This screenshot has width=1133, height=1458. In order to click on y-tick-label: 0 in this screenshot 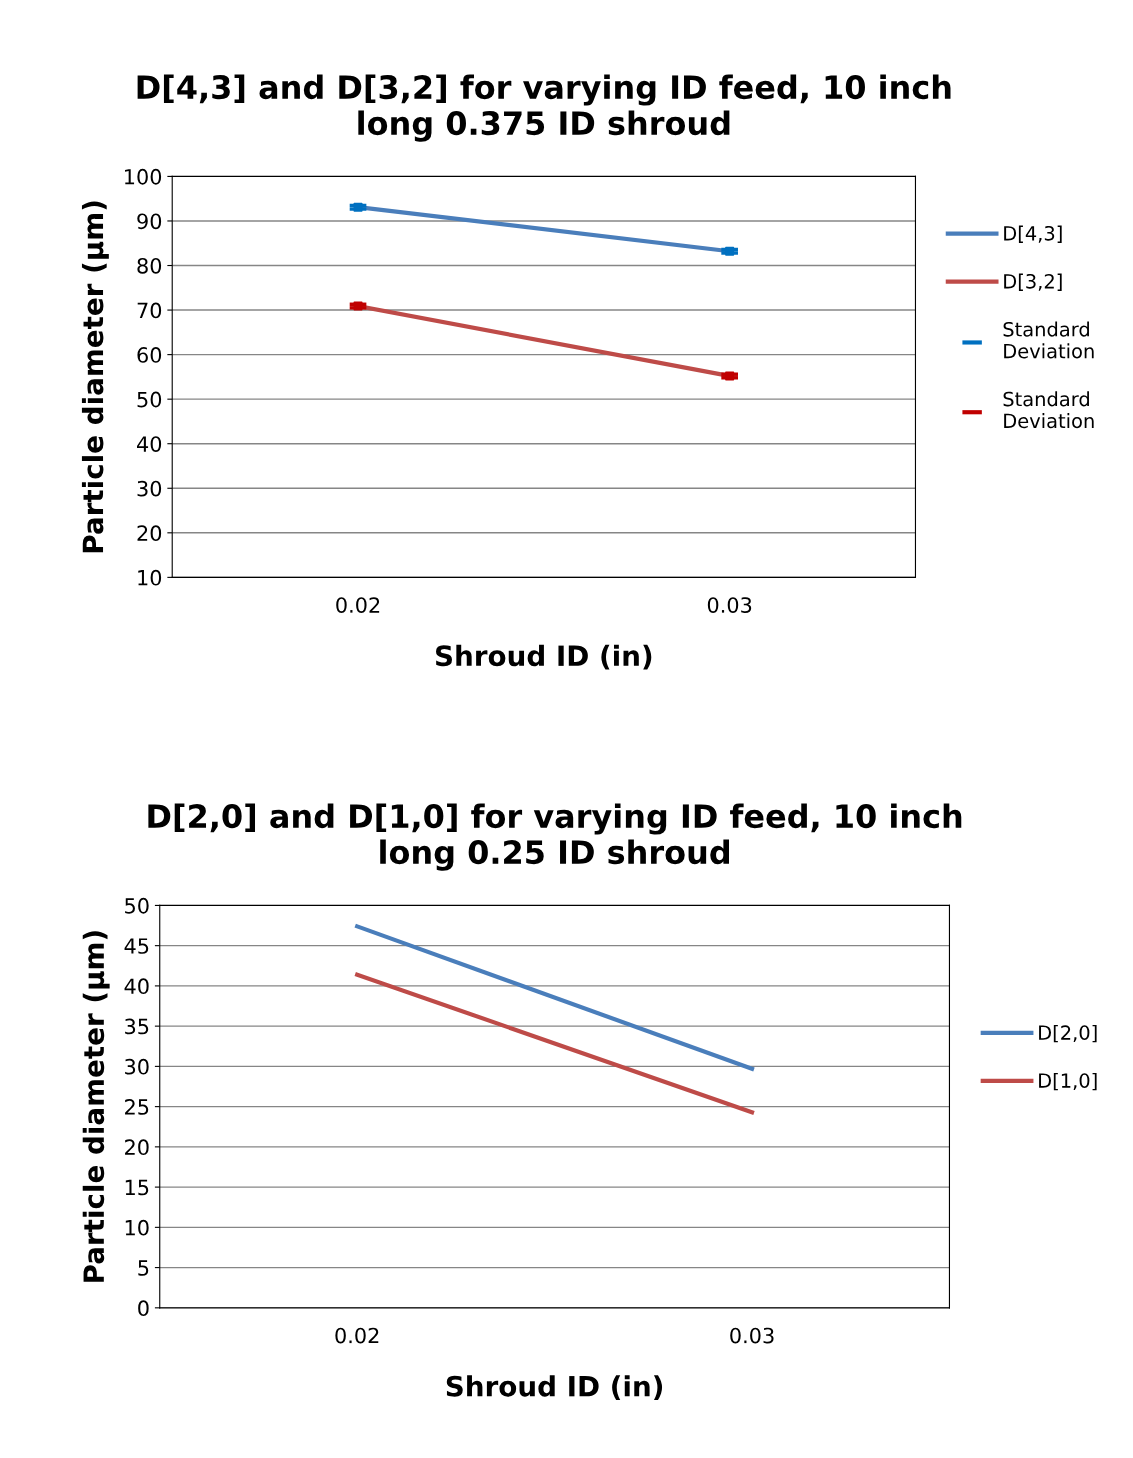, I will do `click(143, 1308)`.